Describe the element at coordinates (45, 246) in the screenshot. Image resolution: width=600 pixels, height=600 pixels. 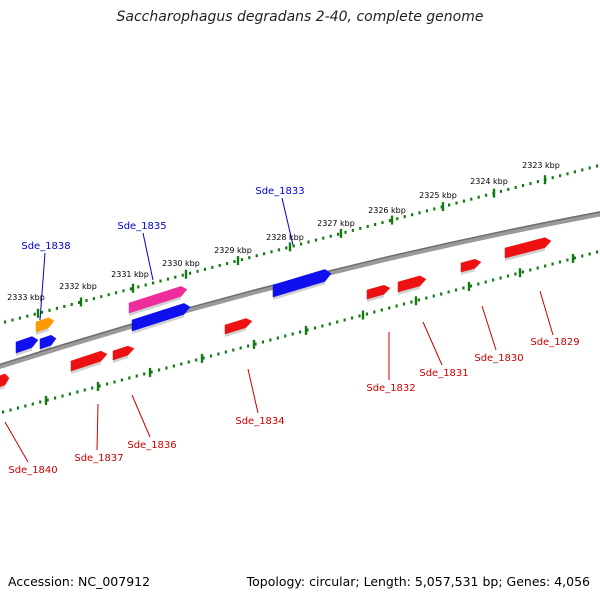
I see `gene-label-sde-1838: Sde_1838` at that location.